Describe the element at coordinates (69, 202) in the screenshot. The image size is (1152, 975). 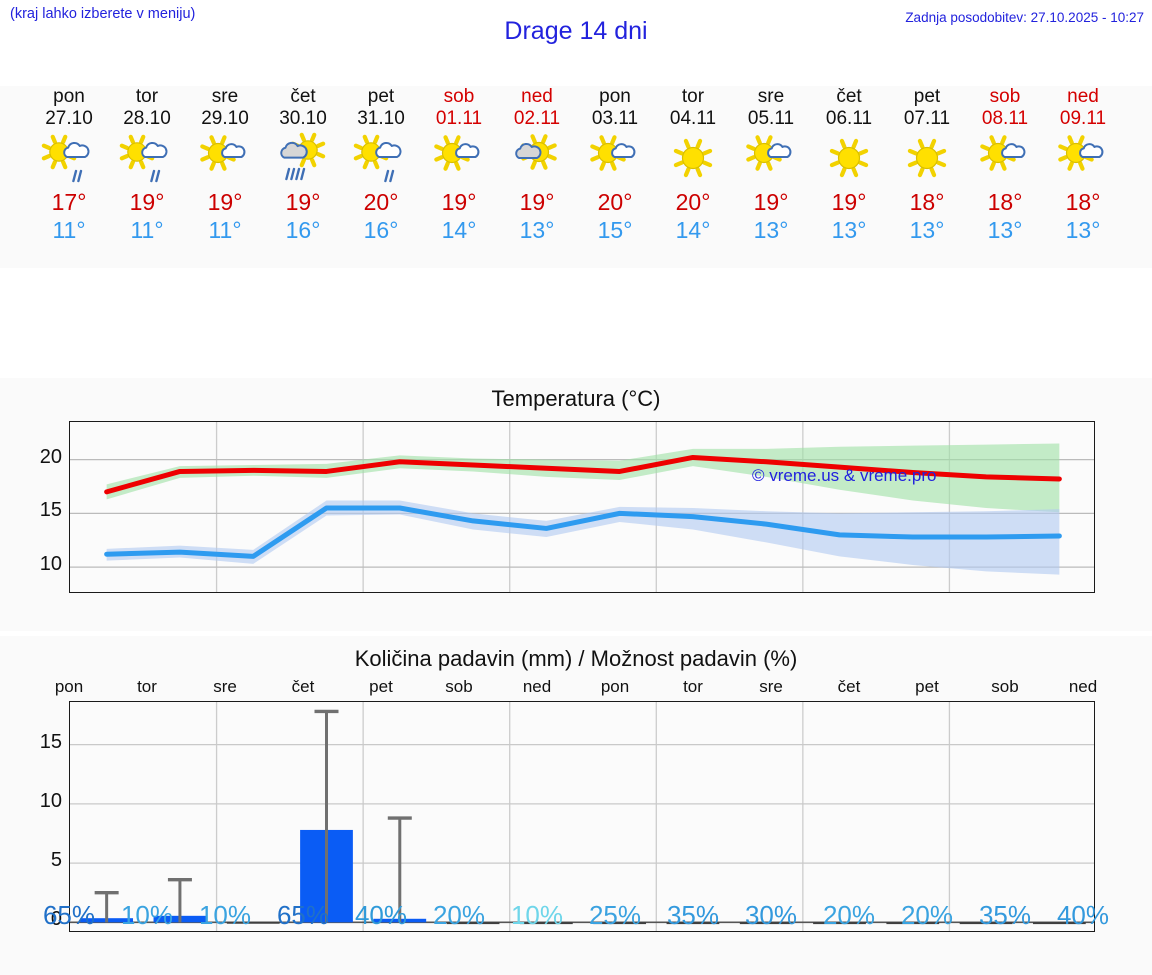
I see `day-max-temperature: 17°` at that location.